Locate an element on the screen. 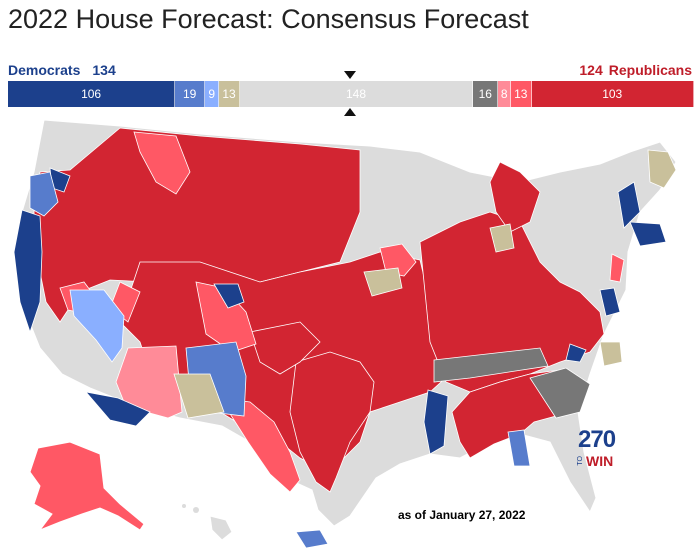 The image size is (700, 550). bar-segment-safe-rep: 103 is located at coordinates (612, 94).